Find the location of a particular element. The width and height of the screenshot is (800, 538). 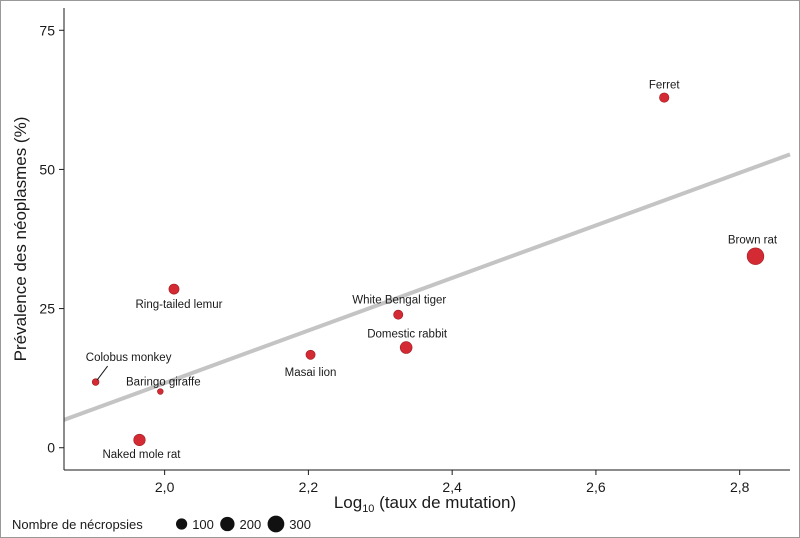

point-label: Naked mole rat is located at coordinates (141, 455).